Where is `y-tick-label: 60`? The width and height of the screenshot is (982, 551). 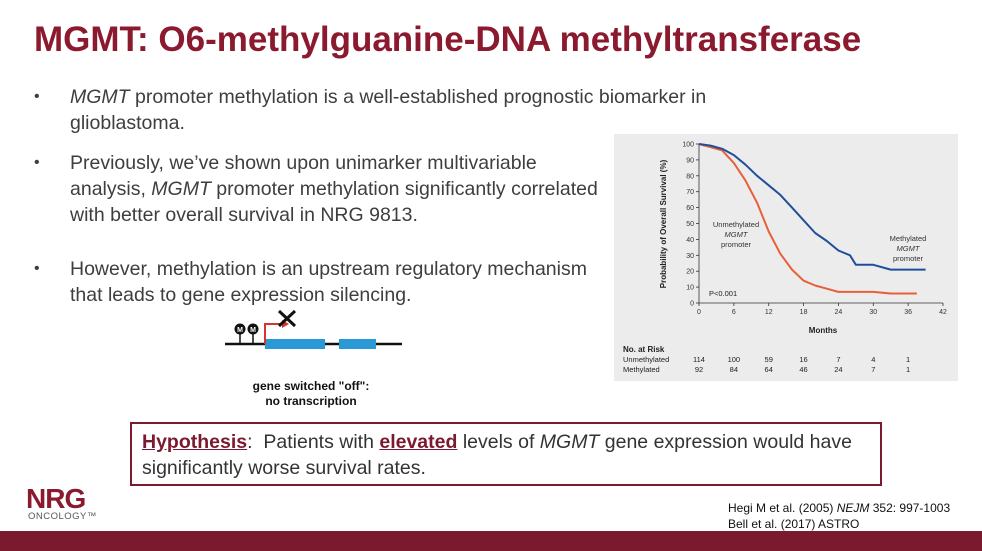 y-tick-label: 60 is located at coordinates (690, 208).